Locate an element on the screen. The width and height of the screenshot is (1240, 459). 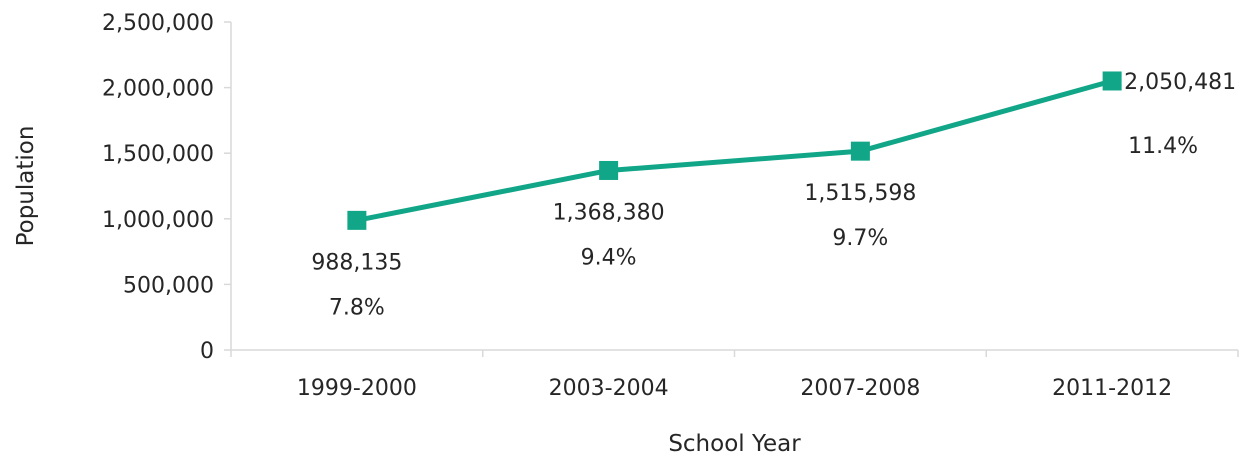
y-tick-label: 2,500,000 is located at coordinates (158, 23).